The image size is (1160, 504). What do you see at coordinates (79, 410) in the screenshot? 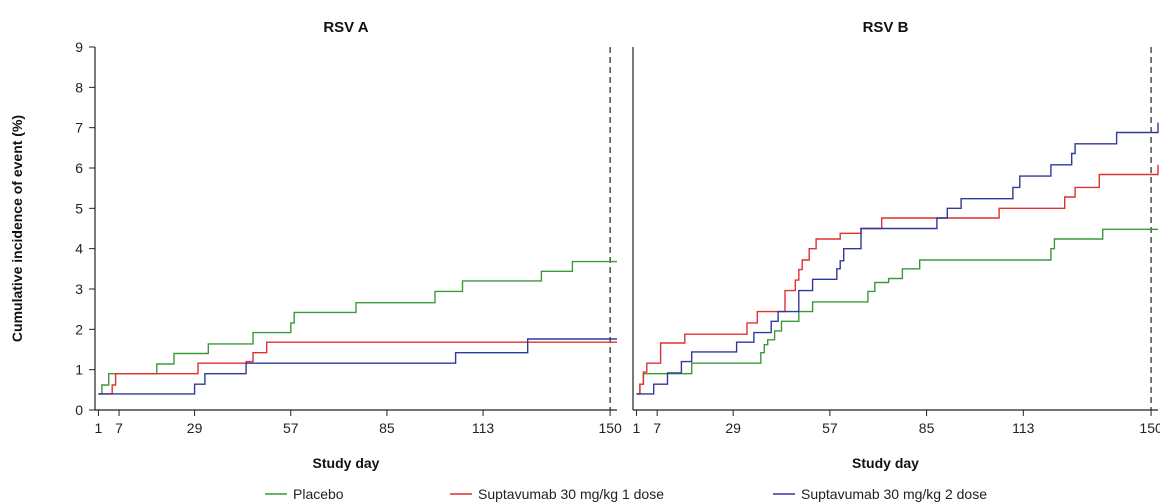
I see `y-tick-label: 0` at bounding box center [79, 410].